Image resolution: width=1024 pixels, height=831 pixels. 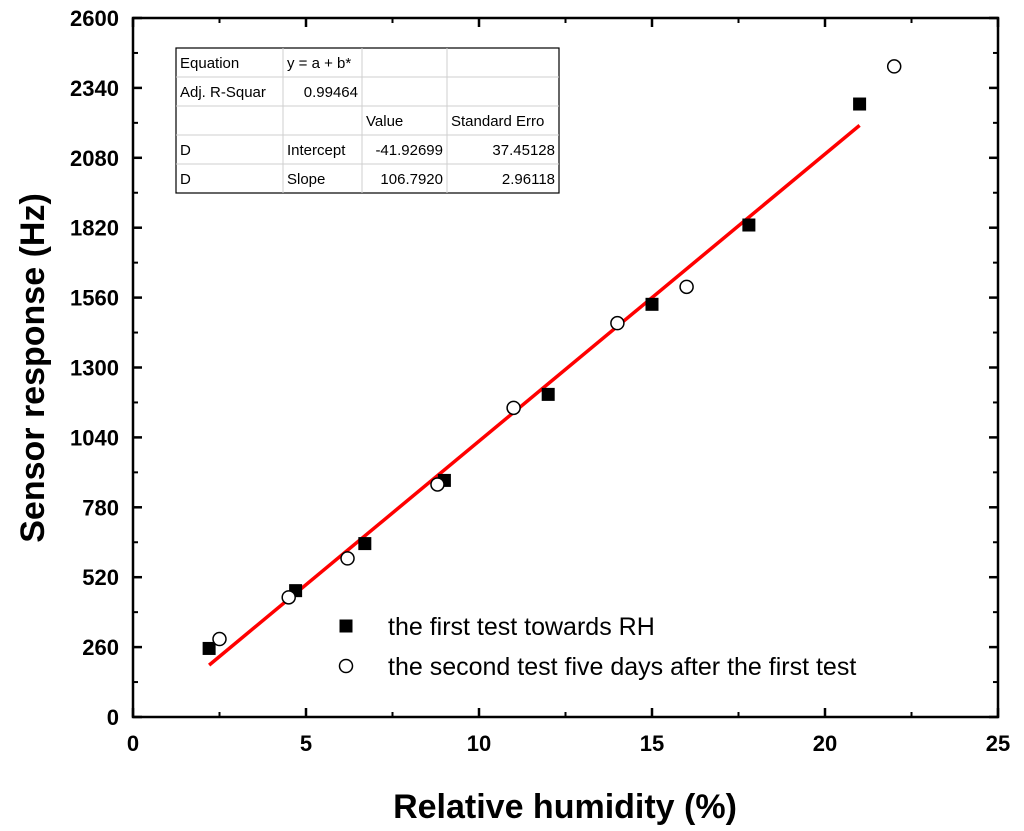 I want to click on y-tick-label: 780, so click(x=100, y=507).